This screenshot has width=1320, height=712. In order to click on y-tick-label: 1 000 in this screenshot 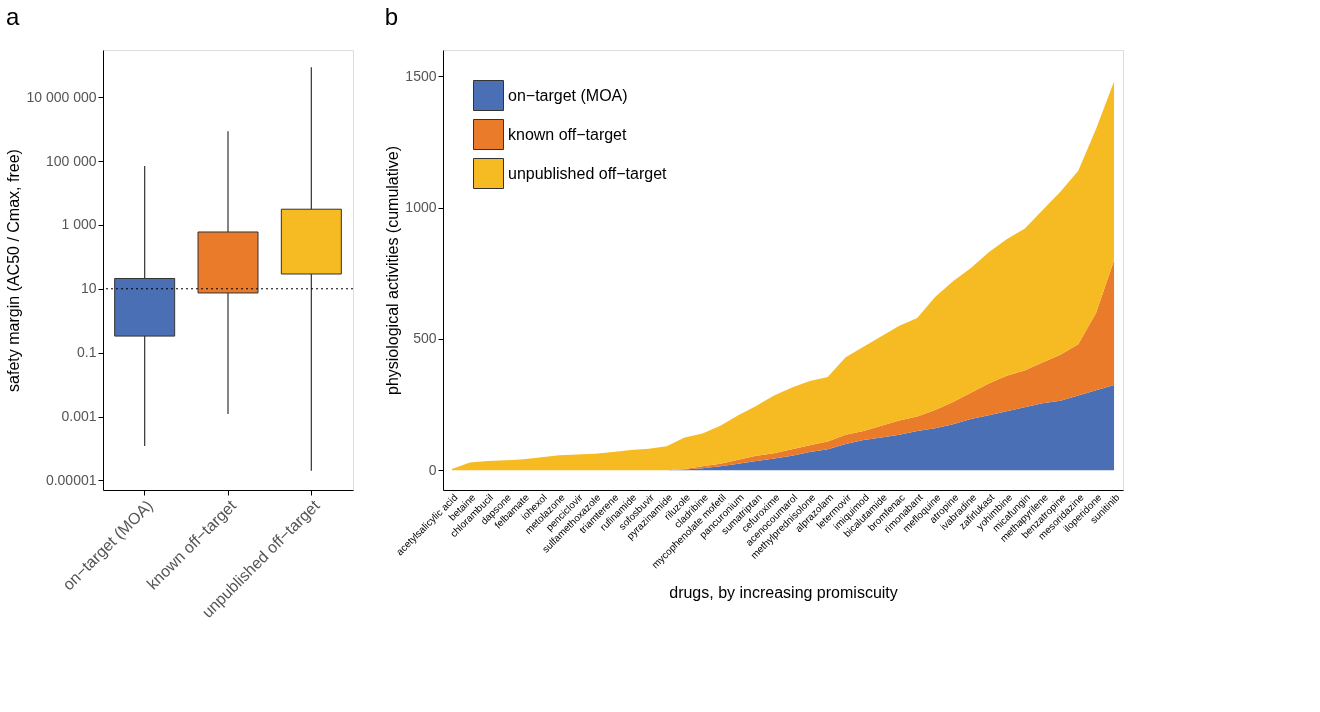, I will do `click(79, 224)`.